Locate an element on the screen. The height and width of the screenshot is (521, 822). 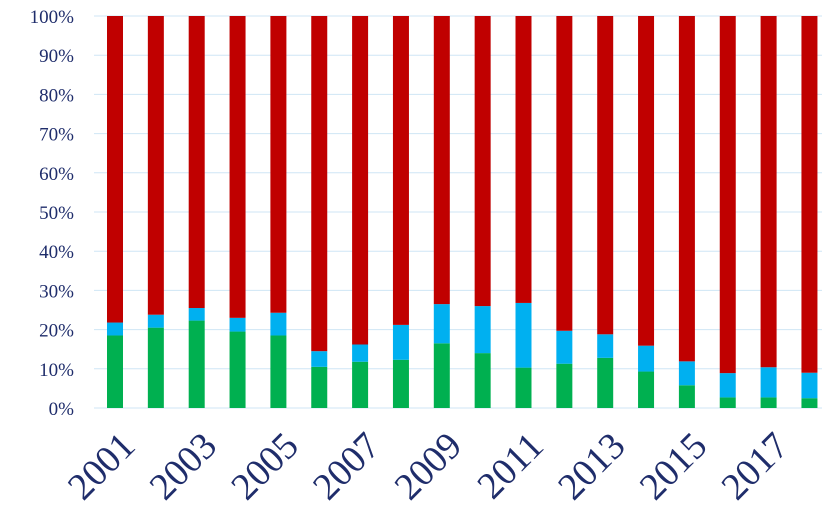
y-axis-ticks: 0% 10% 20% 30% 40% 50% 60% 70% 80% 90% 100% is located at coordinates (52, 213).